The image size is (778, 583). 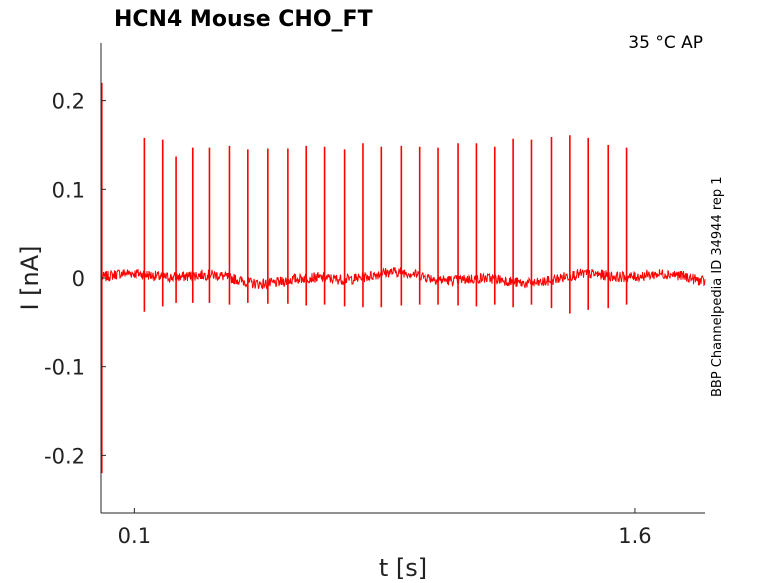 I want to click on y-axis-ticks: 0.2 0.1 0 -0.1 -0.2, so click(x=75, y=279).